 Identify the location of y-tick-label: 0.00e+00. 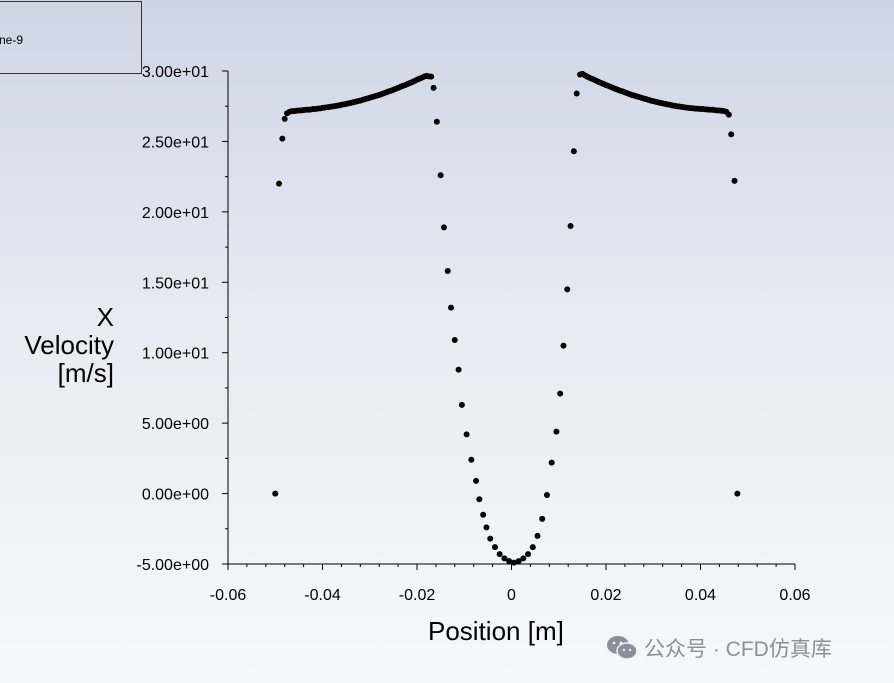
(175, 495).